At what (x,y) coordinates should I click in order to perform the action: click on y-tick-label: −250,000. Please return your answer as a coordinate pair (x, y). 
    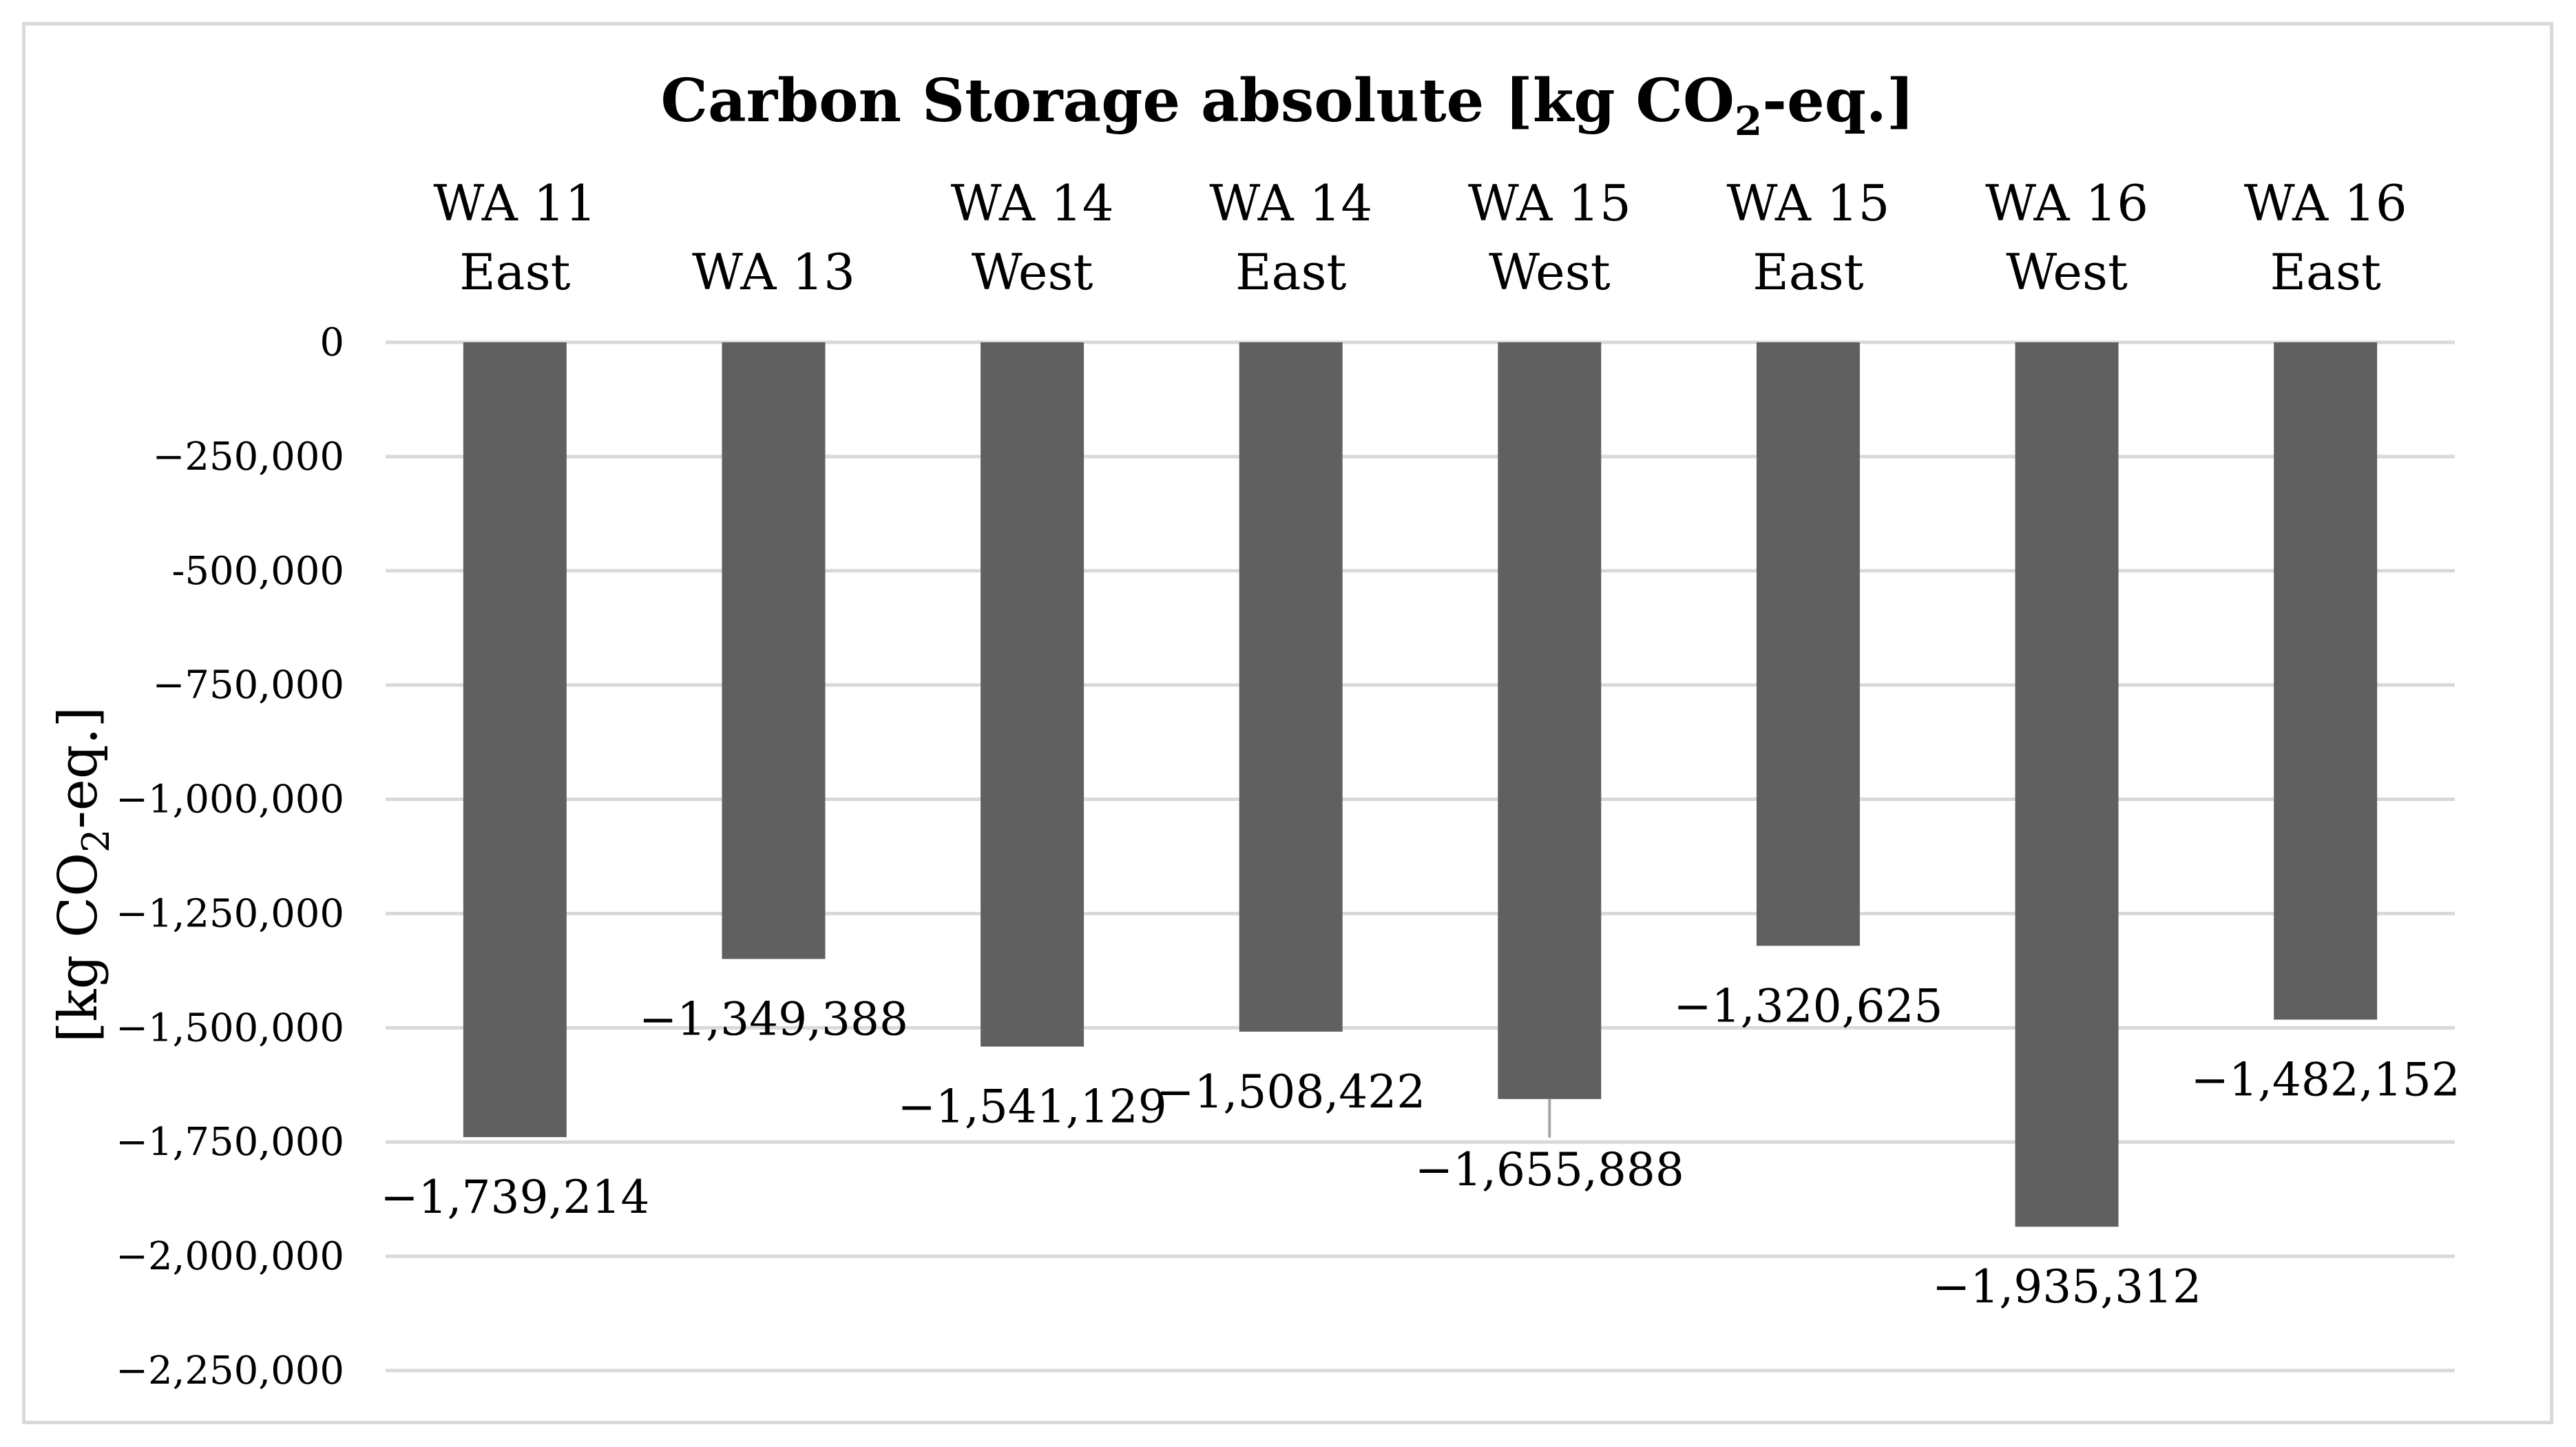
    Looking at the image, I should click on (249, 457).